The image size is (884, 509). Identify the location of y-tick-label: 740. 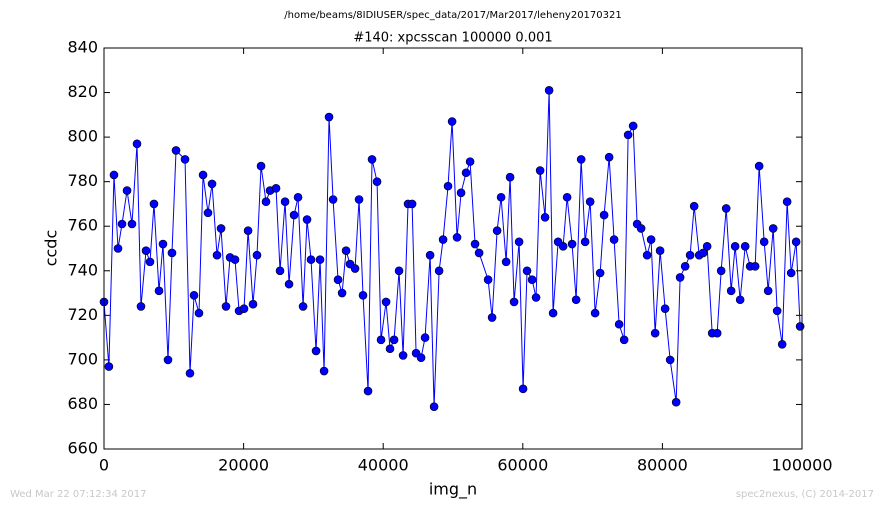
(82, 269).